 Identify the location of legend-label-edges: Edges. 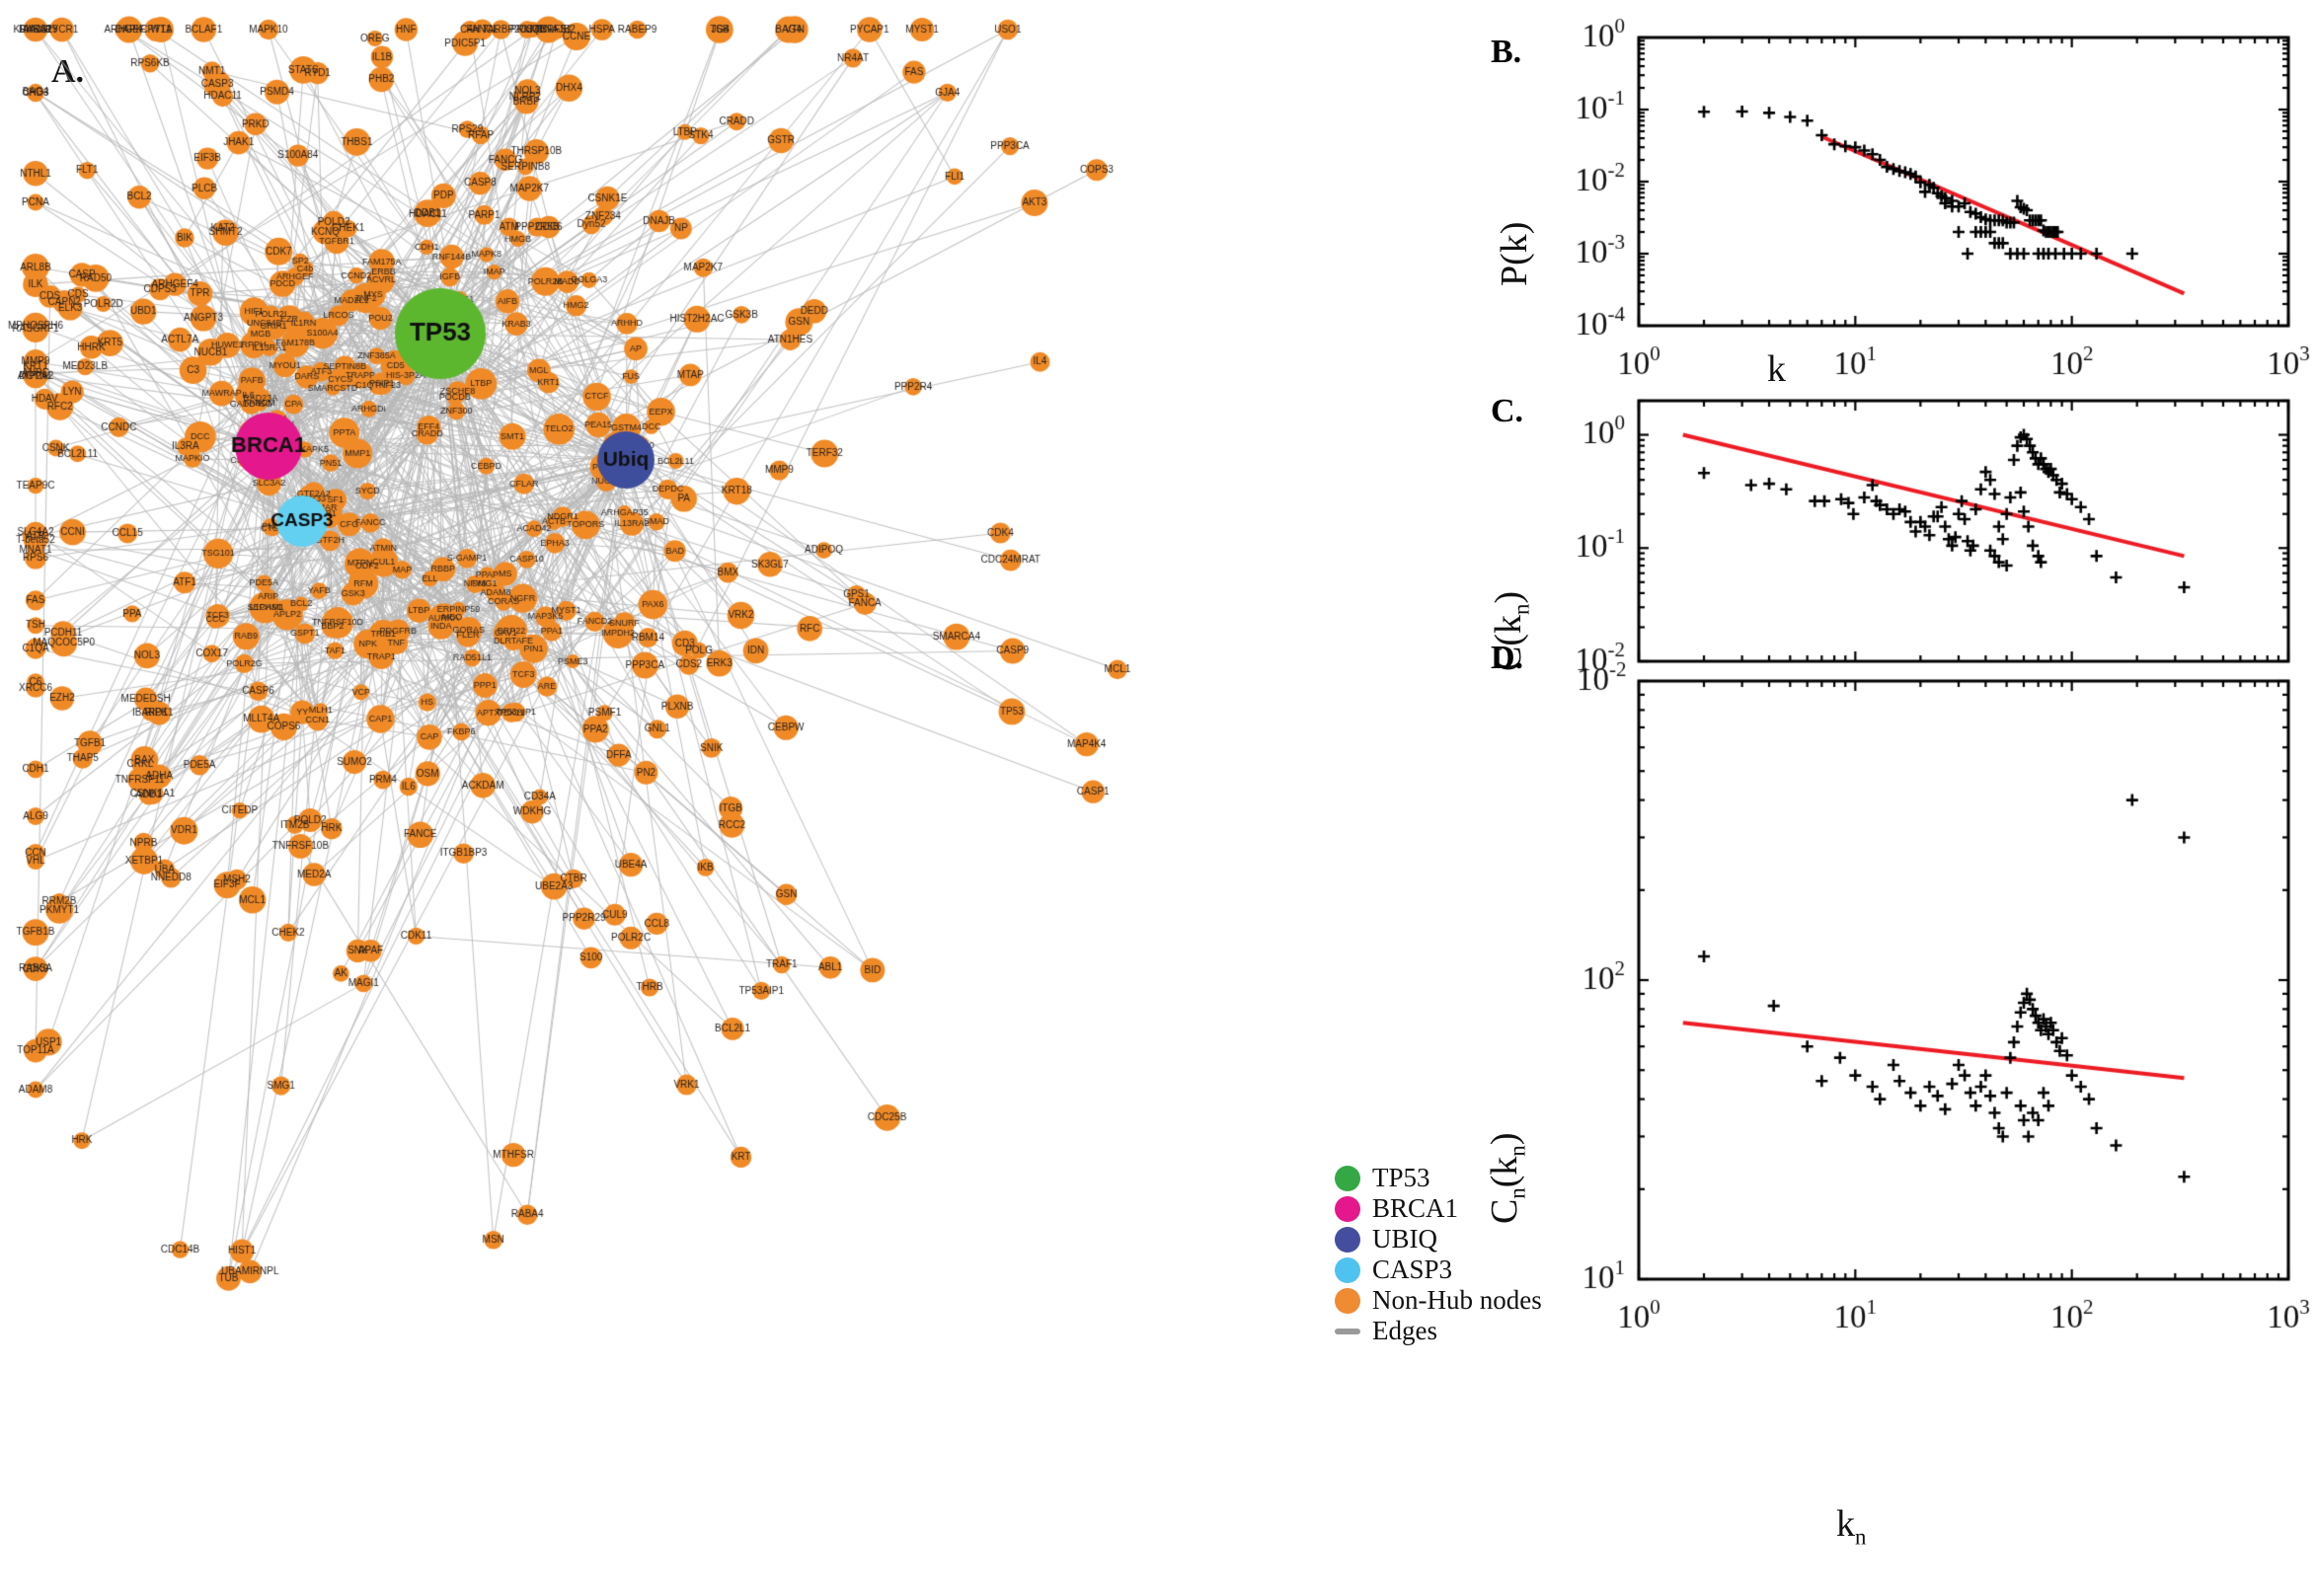
(1404, 1330).